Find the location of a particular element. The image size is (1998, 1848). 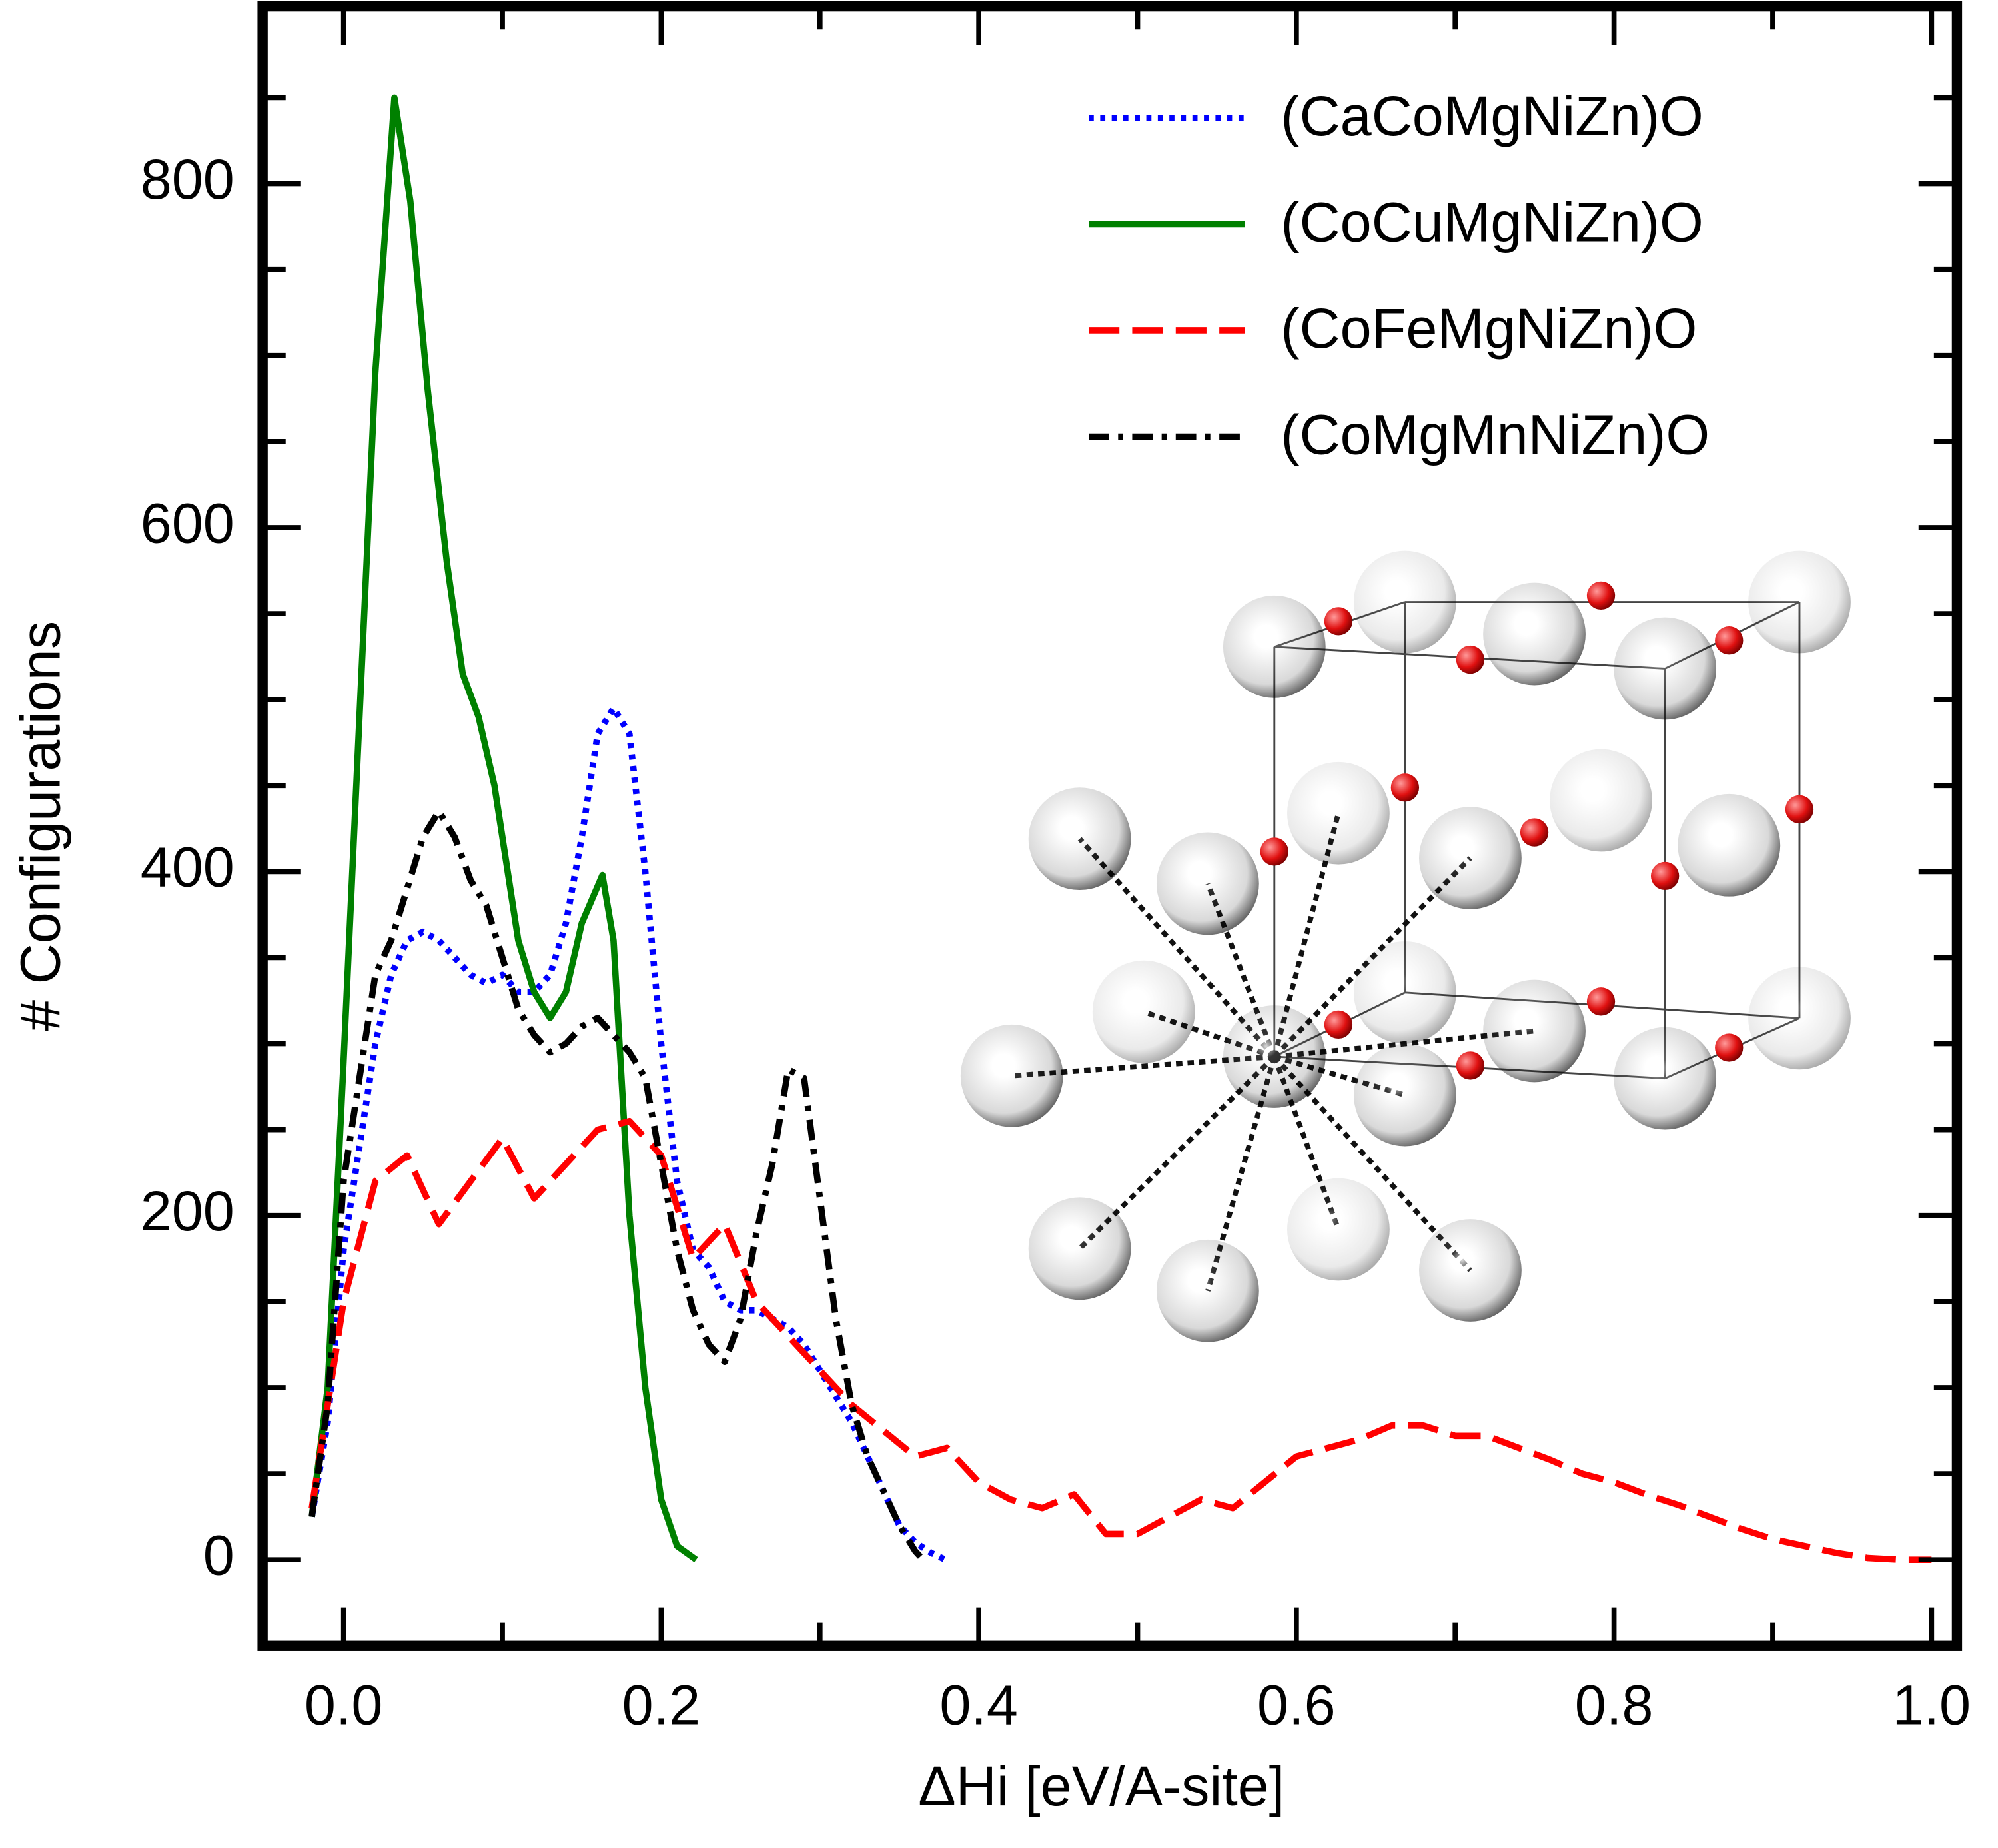

x-tick-label: 0.2 is located at coordinates (661, 1705).